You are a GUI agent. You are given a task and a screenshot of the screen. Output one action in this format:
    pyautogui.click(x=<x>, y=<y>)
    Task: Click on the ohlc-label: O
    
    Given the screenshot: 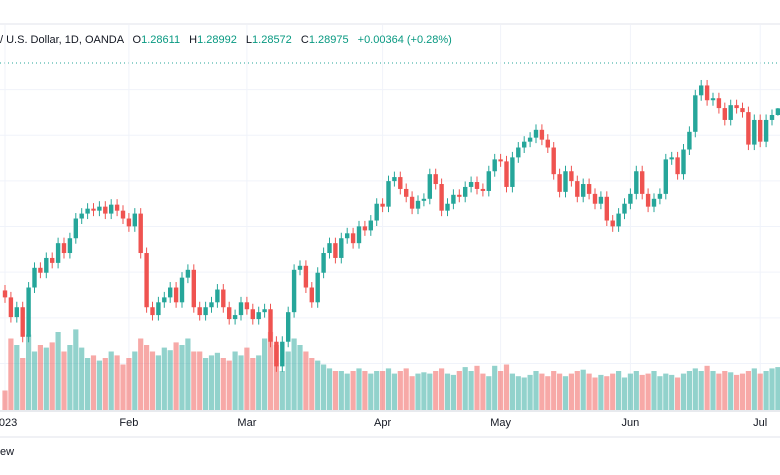 What is the action you would take?
    pyautogui.click(x=137, y=40)
    